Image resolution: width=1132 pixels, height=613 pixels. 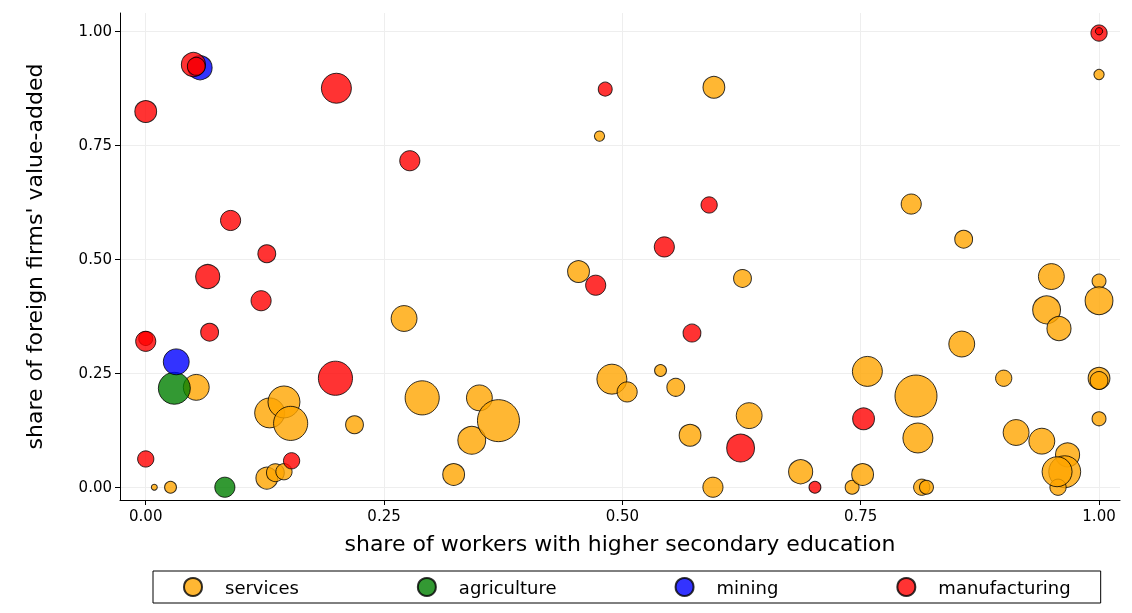 I want to click on y-axis-title: share of foreign firms' value-added, so click(x=34, y=256).